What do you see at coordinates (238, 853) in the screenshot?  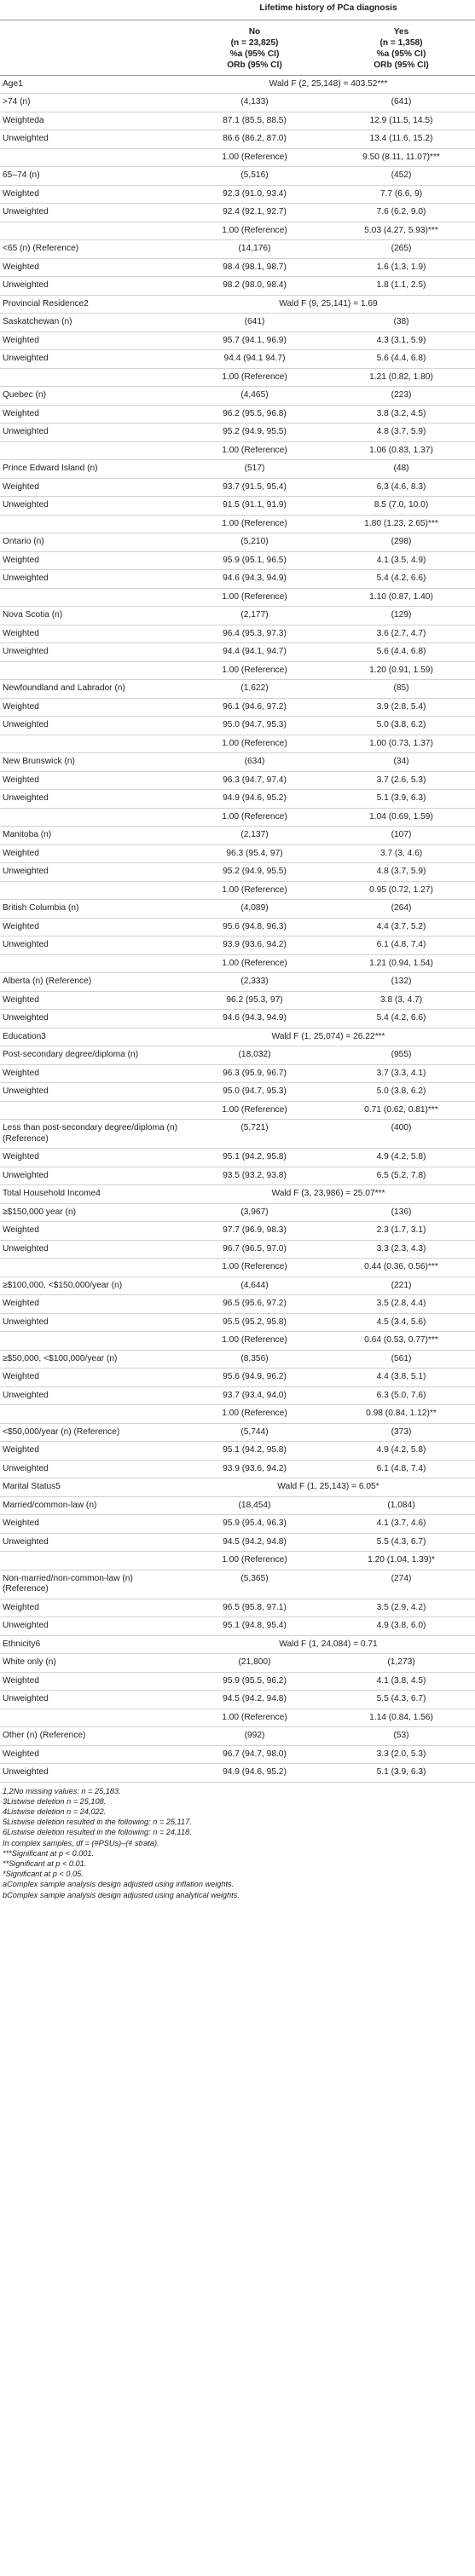 I see `table-row: Weighted 96.3 (95.4, 97) 3.7 (3, 4.6)` at bounding box center [238, 853].